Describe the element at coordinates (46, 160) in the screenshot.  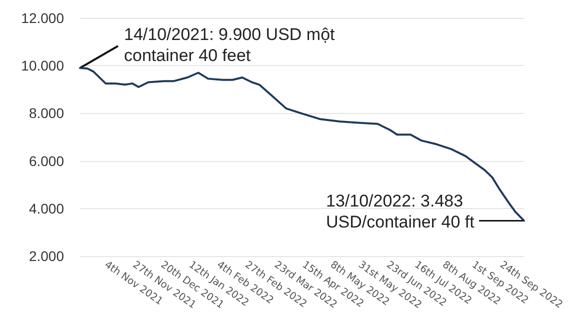
I see `y-tick-label: 6.000` at that location.